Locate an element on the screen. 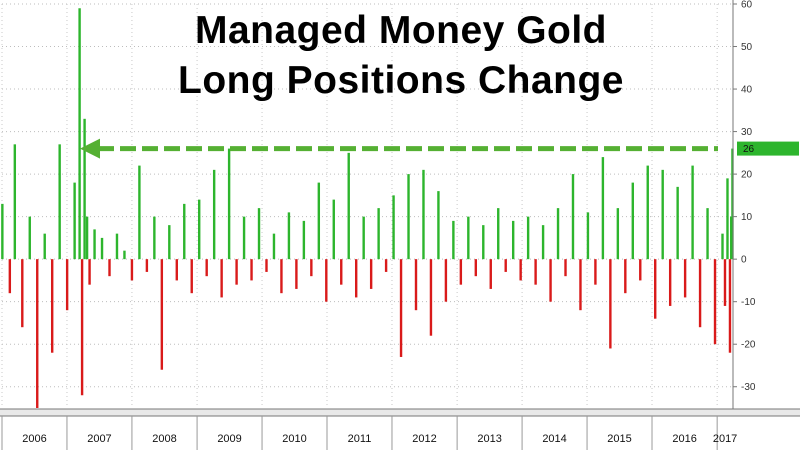  y-tick-label: 30 is located at coordinates (747, 132).